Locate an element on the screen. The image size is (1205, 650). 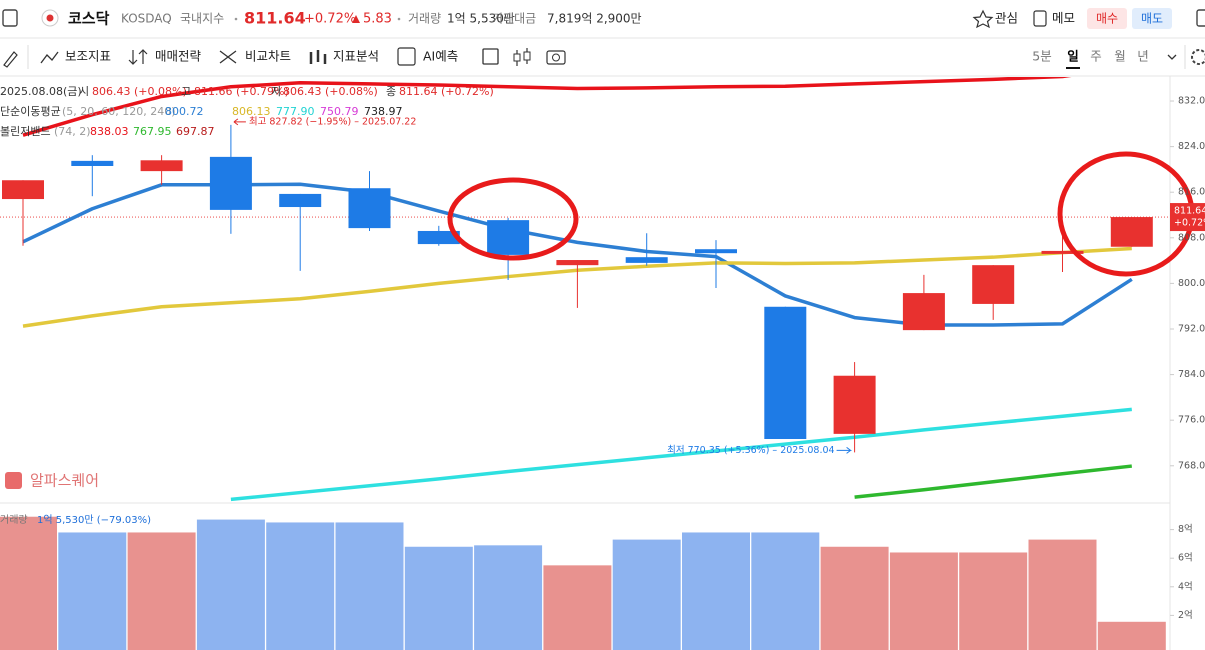
period: 일 is located at coordinates (1073, 56).